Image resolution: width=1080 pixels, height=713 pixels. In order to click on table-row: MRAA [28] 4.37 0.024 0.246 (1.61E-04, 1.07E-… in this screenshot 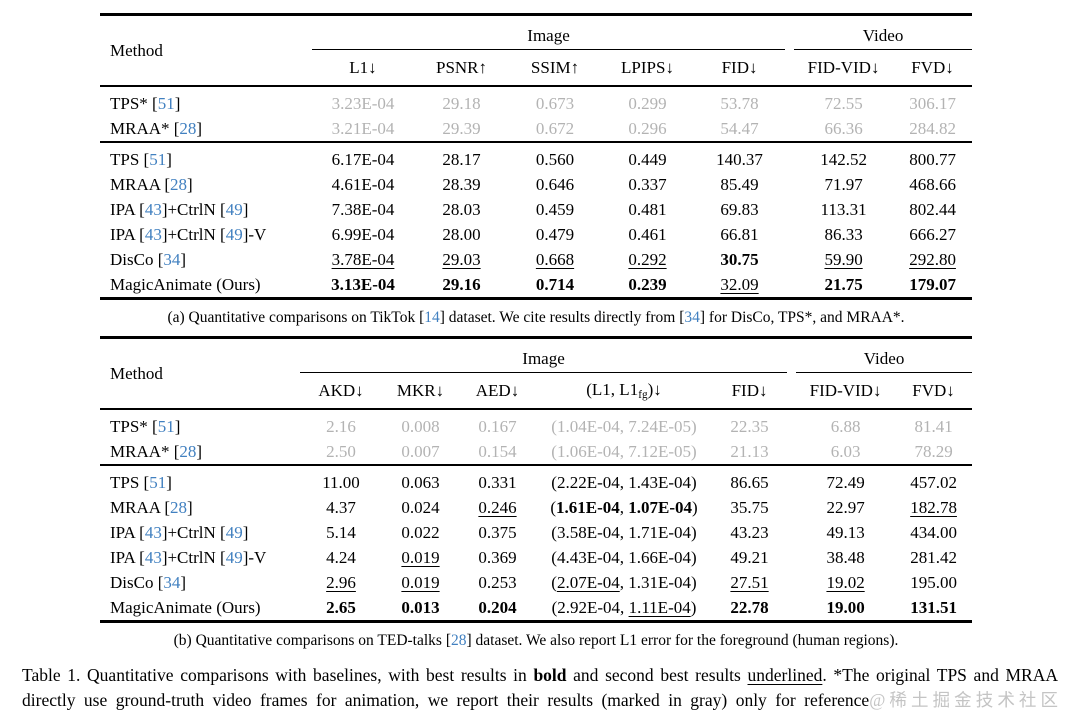, I will do `click(536, 507)`.